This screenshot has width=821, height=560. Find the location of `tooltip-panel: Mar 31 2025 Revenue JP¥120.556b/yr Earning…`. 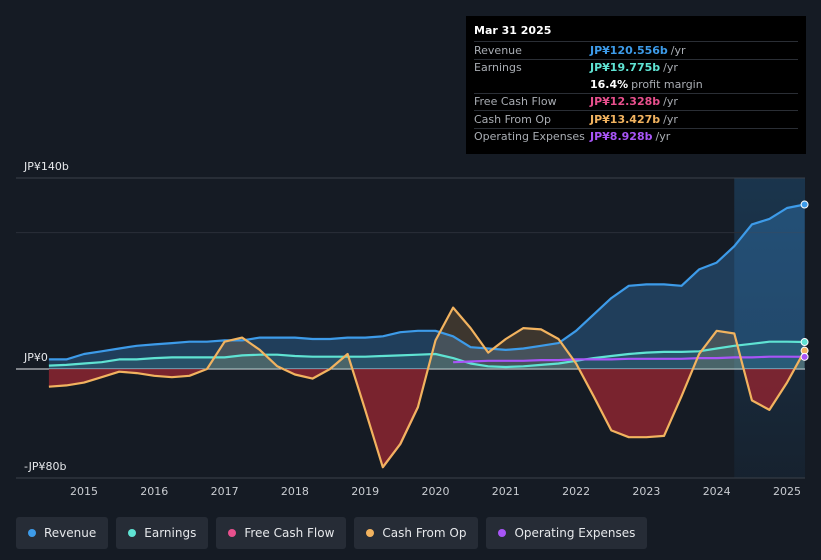

tooltip-panel: Mar 31 2025 Revenue JP¥120.556b/yr Earning… is located at coordinates (636, 85).